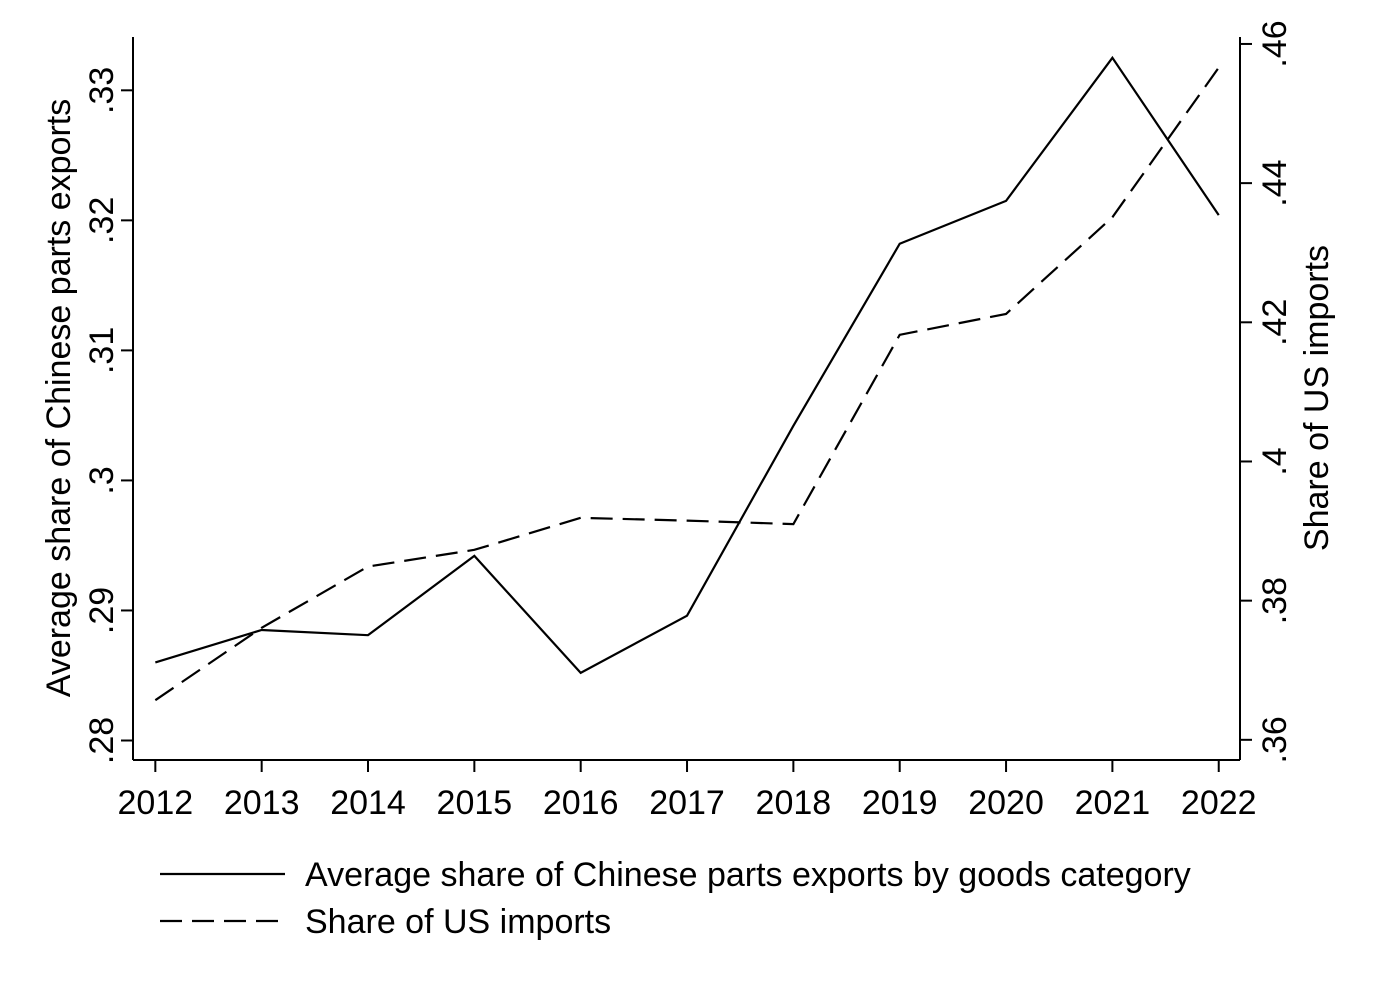 This screenshot has height=1000, width=1375. I want to click on x-tick-label: 2015, so click(475, 803).